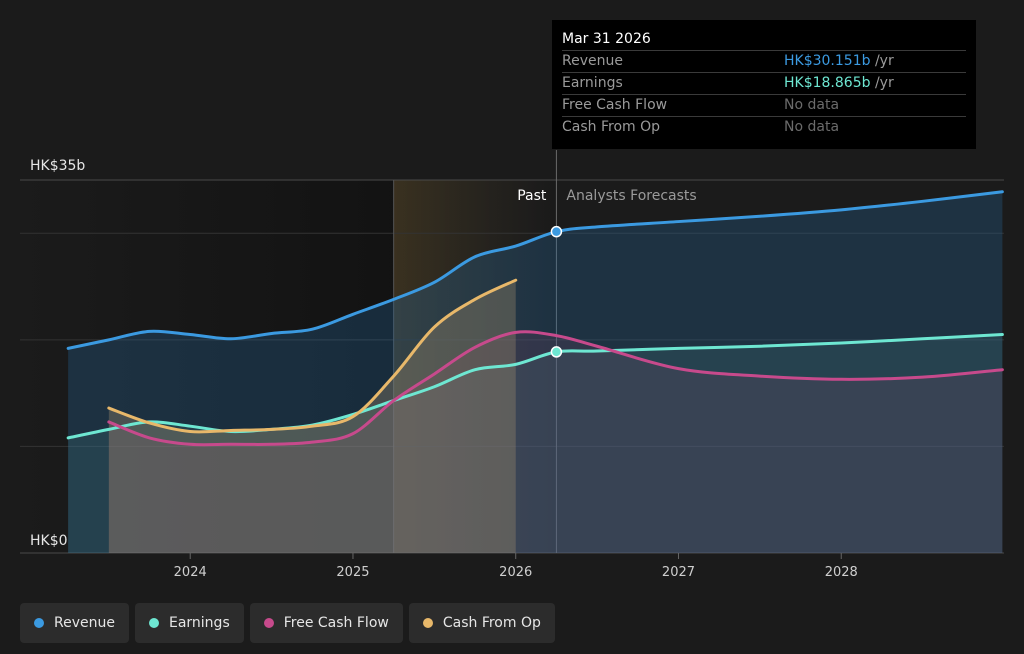  What do you see at coordinates (532, 196) in the screenshot?
I see `past-label: Past` at bounding box center [532, 196].